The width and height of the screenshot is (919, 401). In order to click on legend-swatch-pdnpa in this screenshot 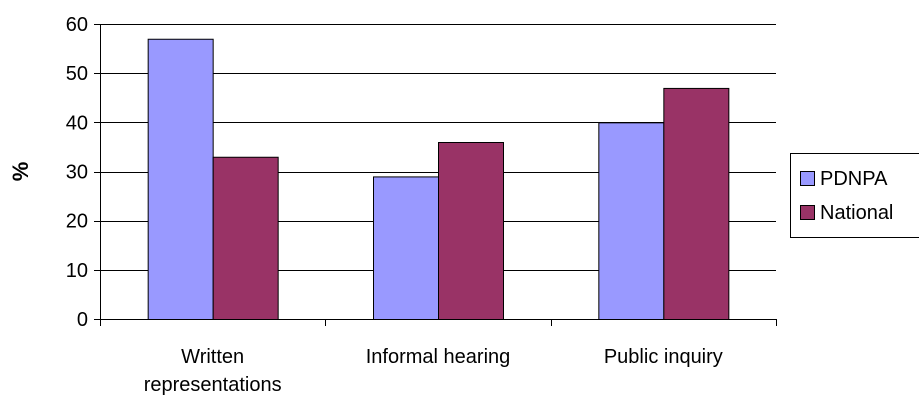, I will do `click(807, 178)`.